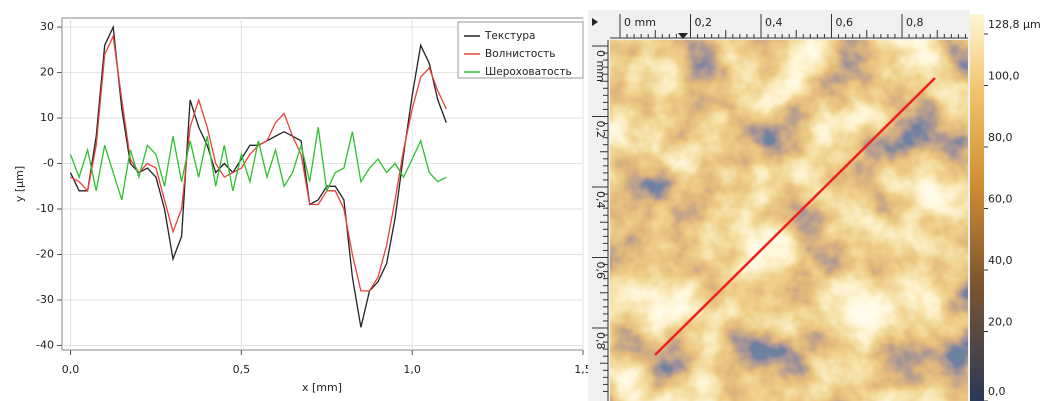 The height and width of the screenshot is (401, 1043). What do you see at coordinates (774, 22) in the screenshot?
I see `x-ruler-label: 0,4` at bounding box center [774, 22].